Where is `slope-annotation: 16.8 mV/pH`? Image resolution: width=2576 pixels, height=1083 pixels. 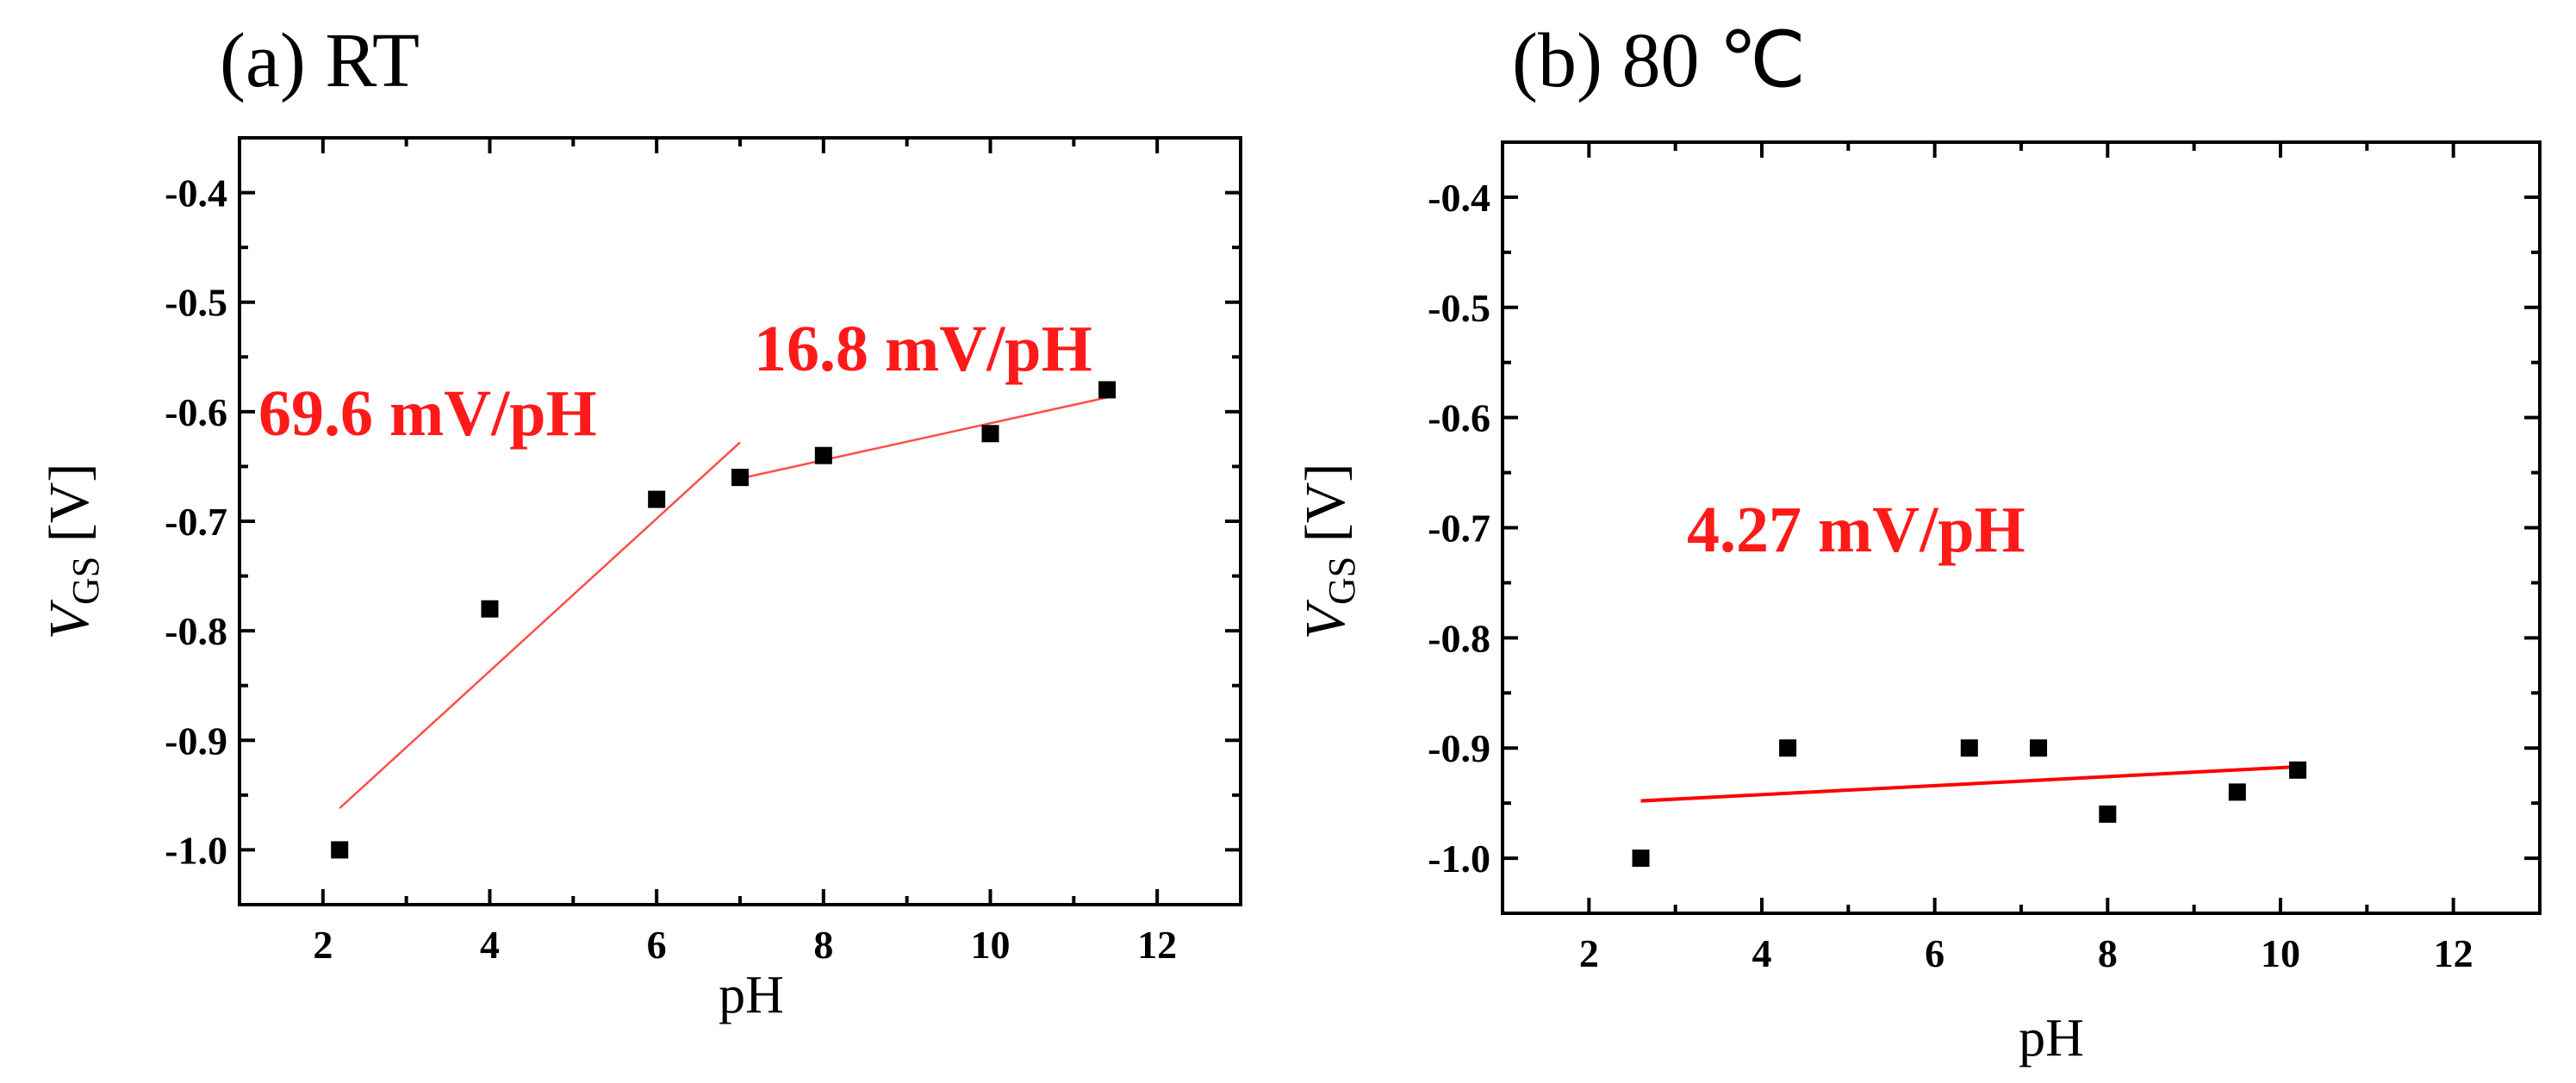 slope-annotation: 16.8 mV/pH is located at coordinates (923, 349).